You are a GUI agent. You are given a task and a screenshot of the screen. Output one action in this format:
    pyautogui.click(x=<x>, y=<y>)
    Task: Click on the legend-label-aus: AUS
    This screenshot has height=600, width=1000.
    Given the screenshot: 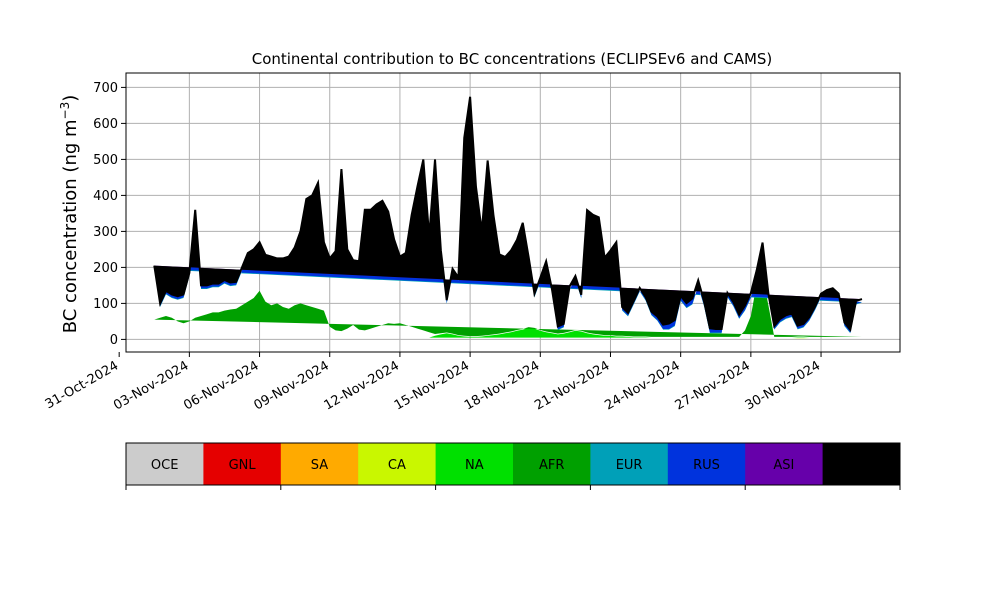 What is the action you would take?
    pyautogui.click(x=861, y=465)
    